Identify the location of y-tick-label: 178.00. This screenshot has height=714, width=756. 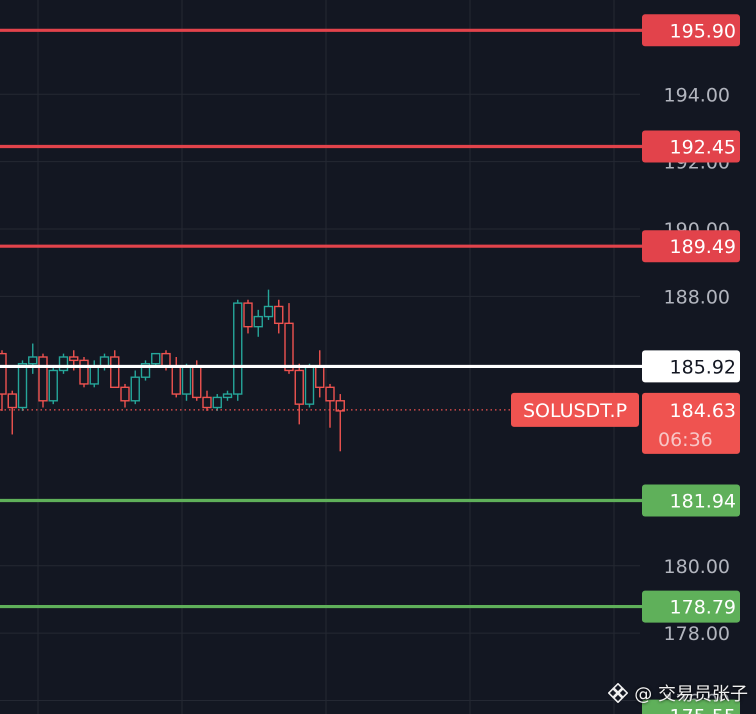
(697, 634).